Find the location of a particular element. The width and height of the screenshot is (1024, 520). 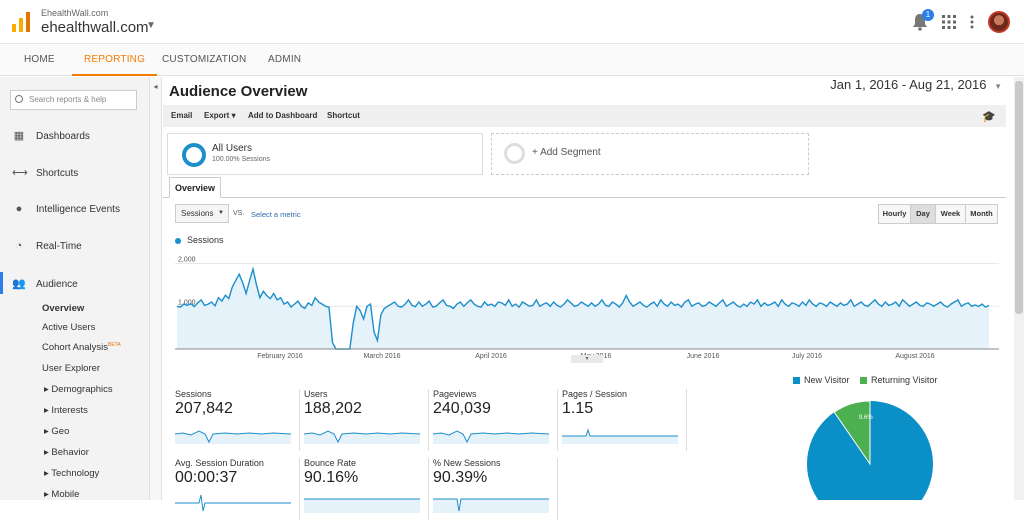

graduation-cap-icon: 🎓 is located at coordinates (989, 117).